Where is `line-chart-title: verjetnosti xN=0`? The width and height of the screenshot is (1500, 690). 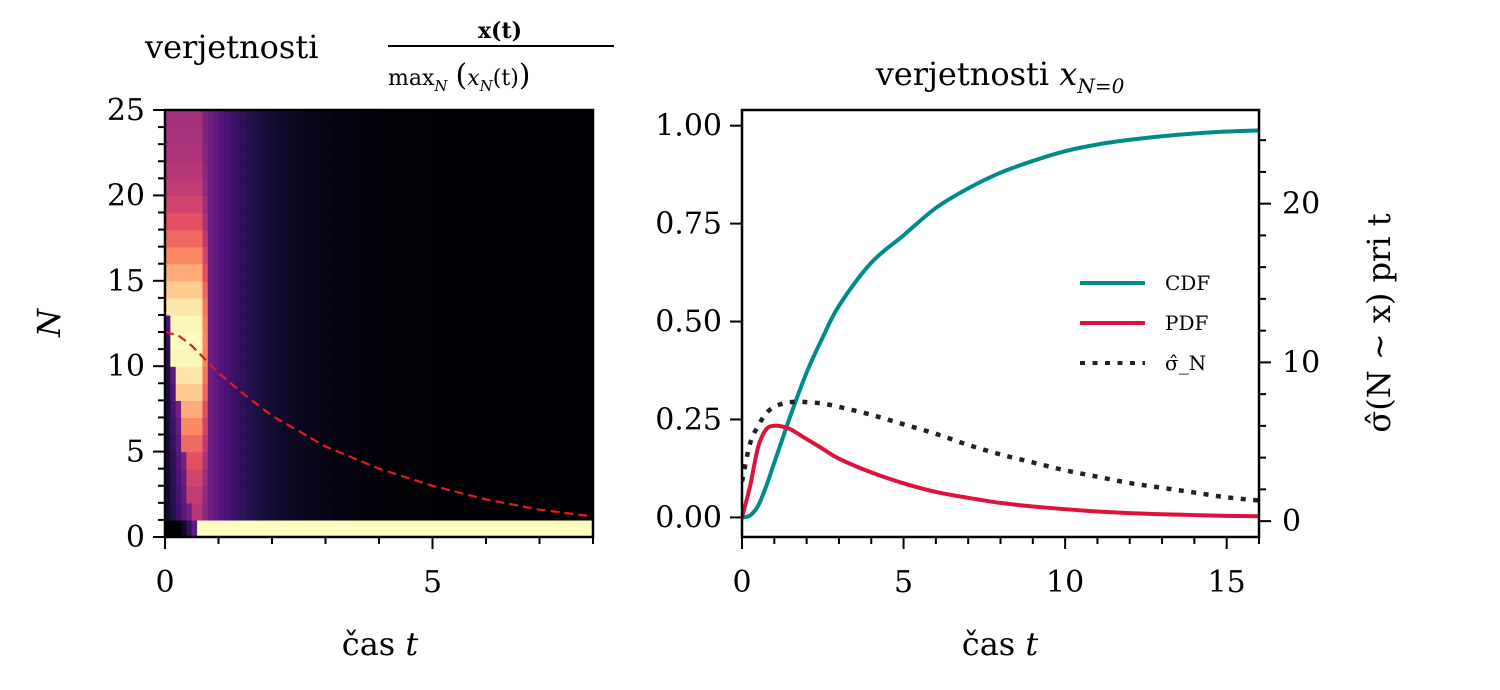 line-chart-title: verjetnosti xN=0 is located at coordinates (1000, 76).